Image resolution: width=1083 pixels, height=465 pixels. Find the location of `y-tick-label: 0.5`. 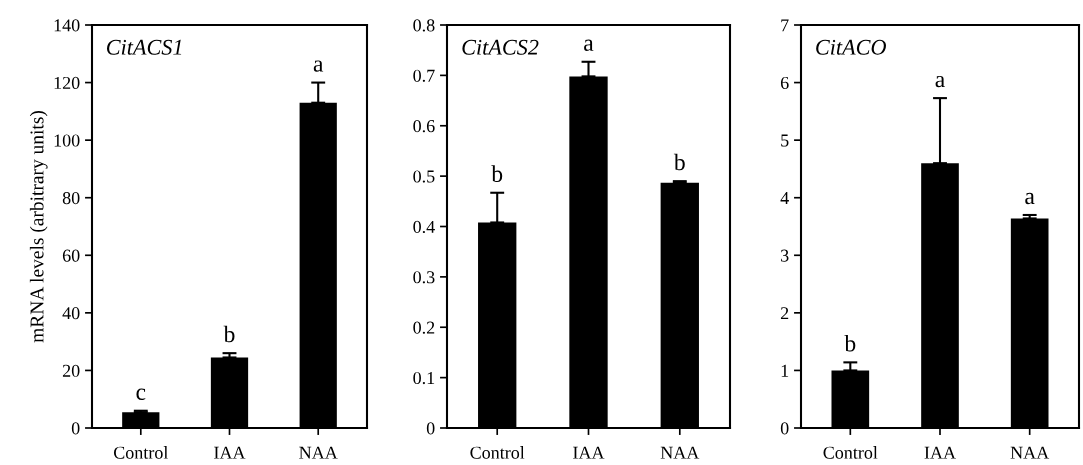

y-tick-label: 0.5 is located at coordinates (424, 176).